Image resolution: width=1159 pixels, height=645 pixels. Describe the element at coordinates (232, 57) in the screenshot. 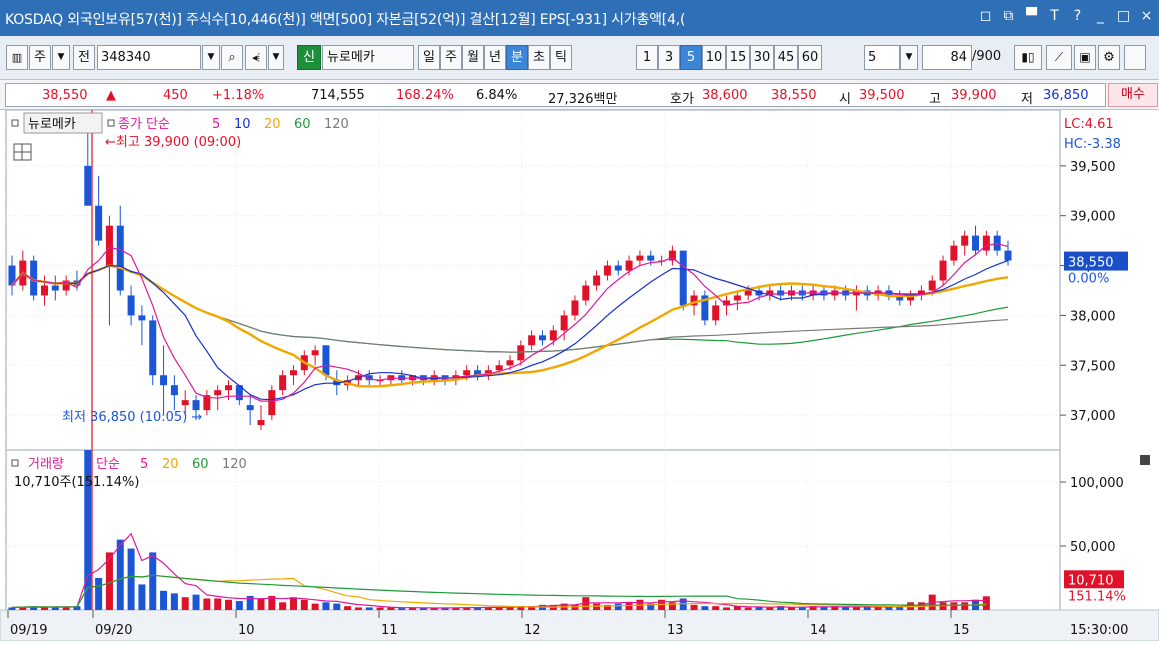

I see `search-icon: ⌕` at that location.